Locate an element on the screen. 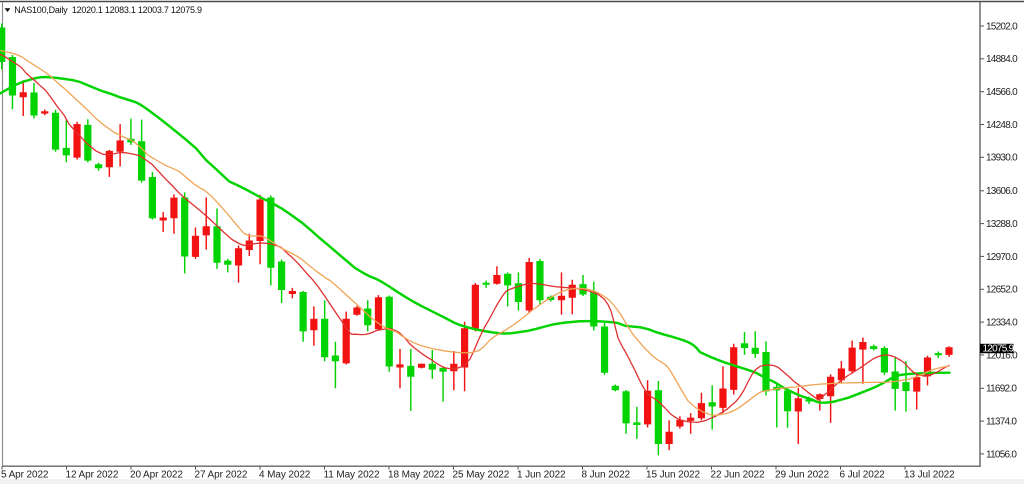 The image size is (1024, 484). svg-text: 11 May 2022 is located at coordinates (352, 475).